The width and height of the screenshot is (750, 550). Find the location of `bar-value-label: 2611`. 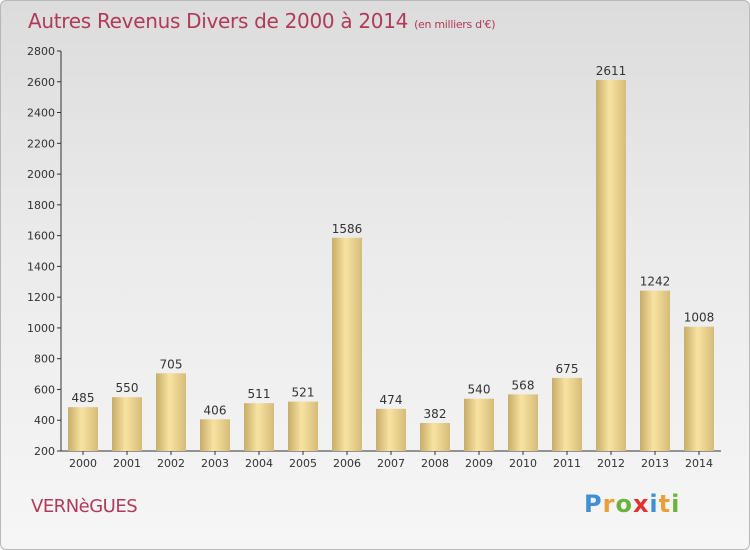

bar-value-label: 2611 is located at coordinates (611, 71).